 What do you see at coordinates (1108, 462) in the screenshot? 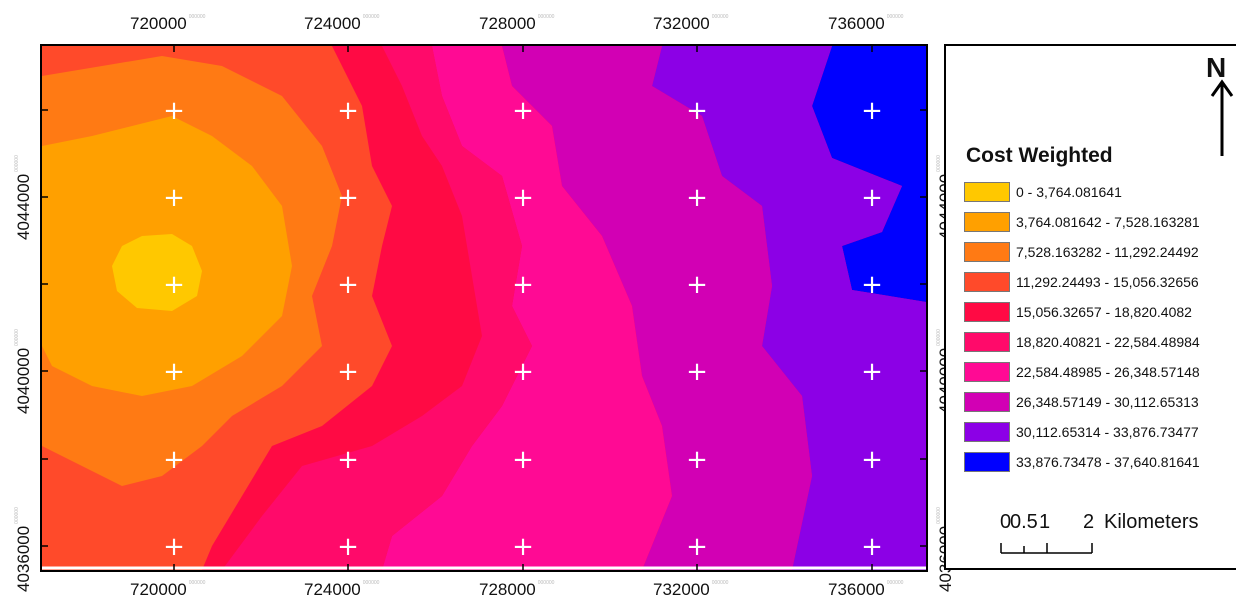
I see `legend-label: 33,876.73478 - 37,640.81641` at bounding box center [1108, 462].